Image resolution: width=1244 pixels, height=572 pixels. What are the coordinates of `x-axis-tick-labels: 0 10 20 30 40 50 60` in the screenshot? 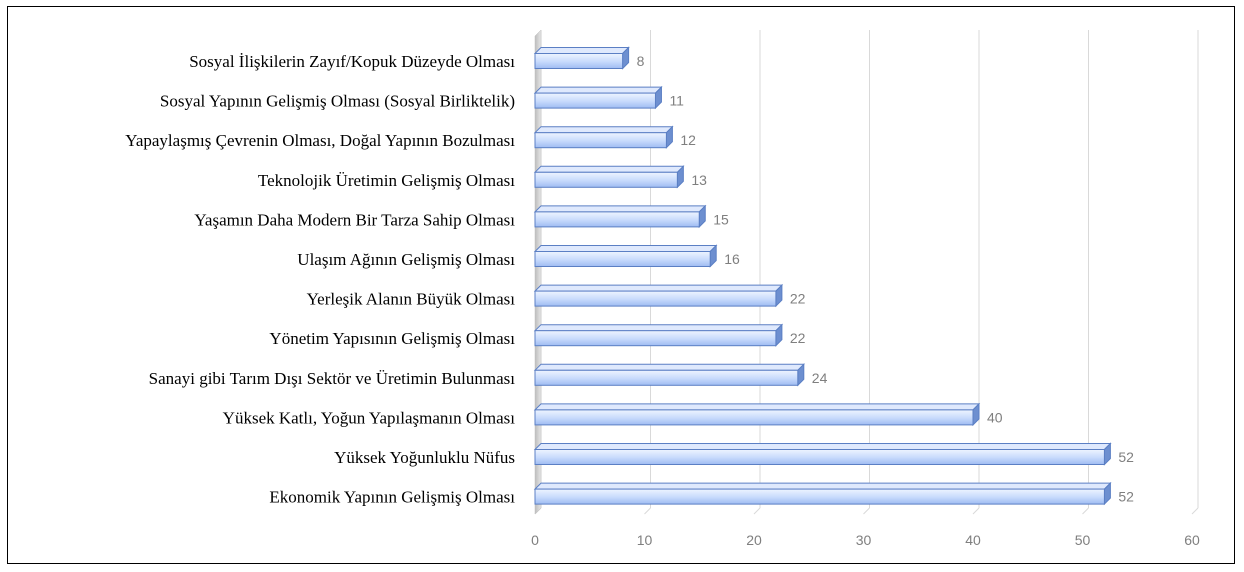 It's located at (865, 540).